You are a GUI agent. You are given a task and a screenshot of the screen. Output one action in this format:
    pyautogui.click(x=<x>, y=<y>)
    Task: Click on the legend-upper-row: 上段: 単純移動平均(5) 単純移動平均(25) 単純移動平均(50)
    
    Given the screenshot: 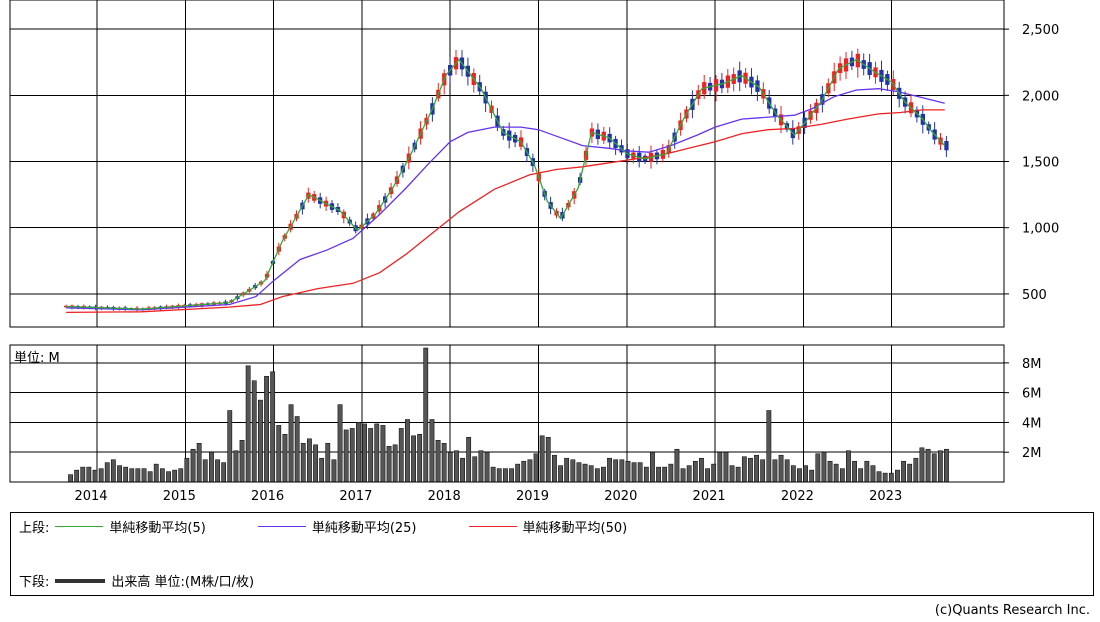 What is the action you would take?
    pyautogui.click(x=346, y=526)
    